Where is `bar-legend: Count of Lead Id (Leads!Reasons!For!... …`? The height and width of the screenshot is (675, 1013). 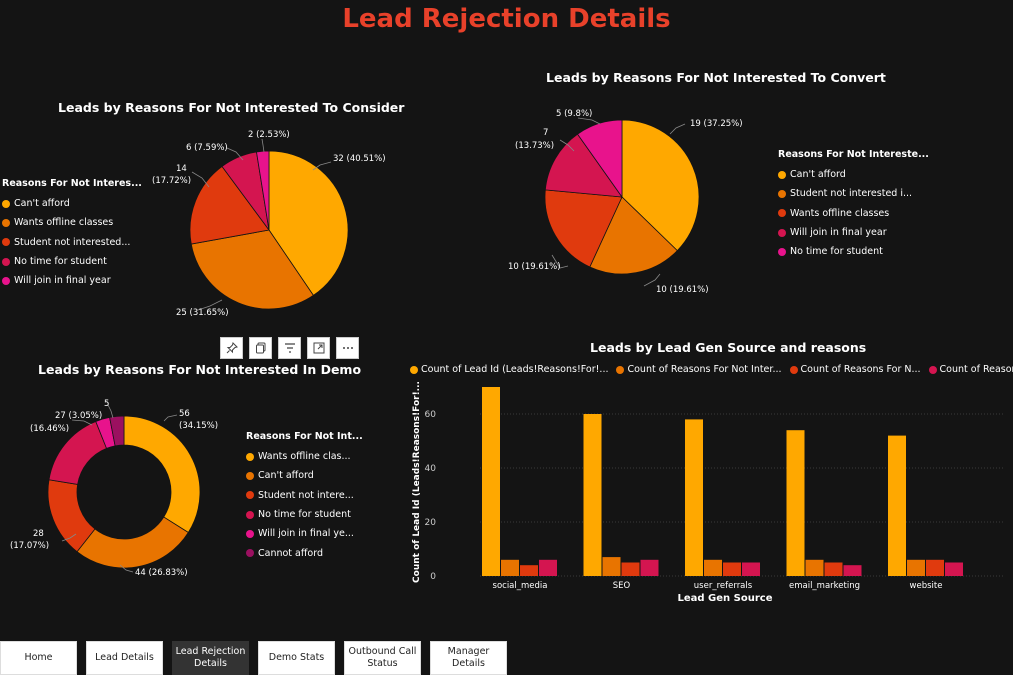
bar-legend: Count of Lead Id (Leads!Reasons!For!... … is located at coordinates (711, 369).